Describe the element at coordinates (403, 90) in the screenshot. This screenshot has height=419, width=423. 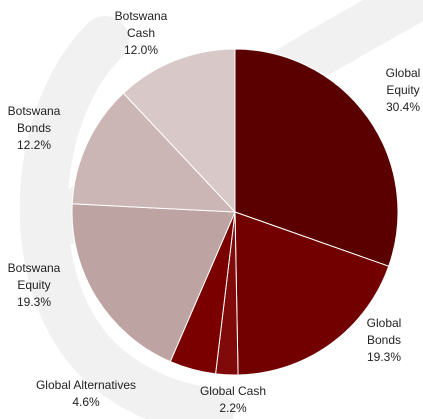
I see `slice-label: Global Equity 30.4%` at that location.